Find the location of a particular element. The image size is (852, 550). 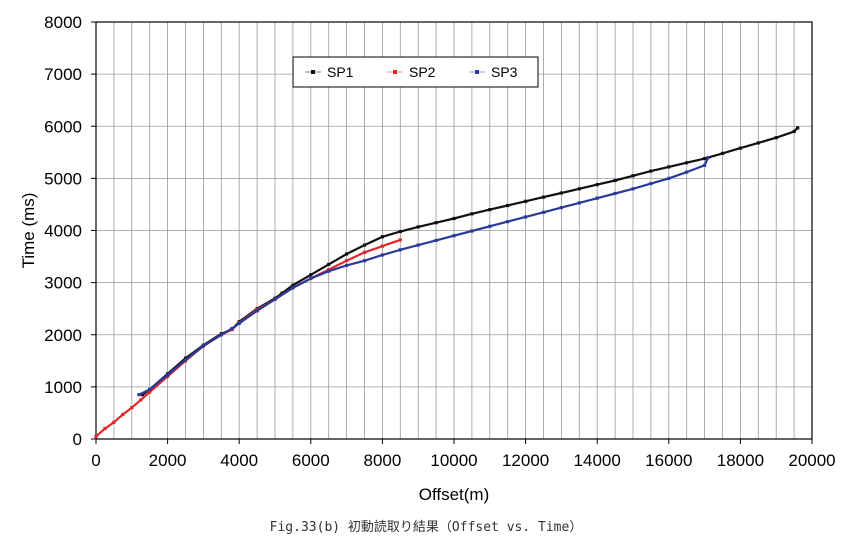

x-tick-label: 4000 is located at coordinates (239, 460).